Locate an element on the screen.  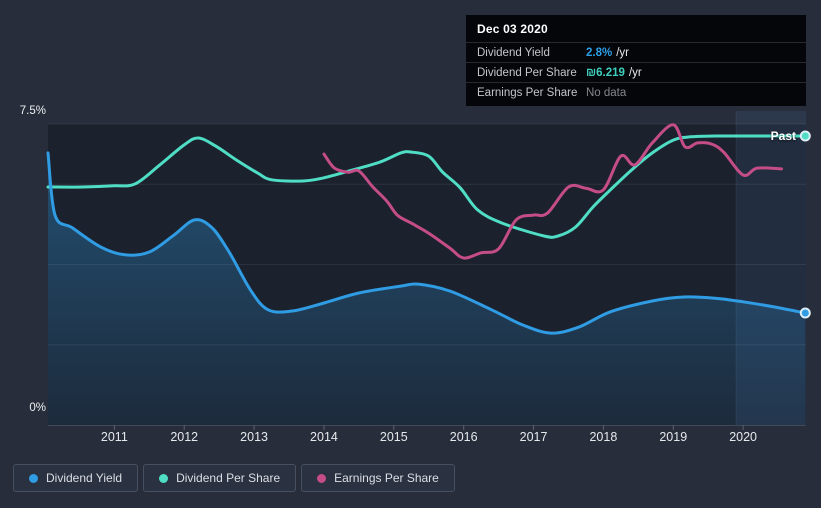
tooltip-value: 2.8% is located at coordinates (599, 52).